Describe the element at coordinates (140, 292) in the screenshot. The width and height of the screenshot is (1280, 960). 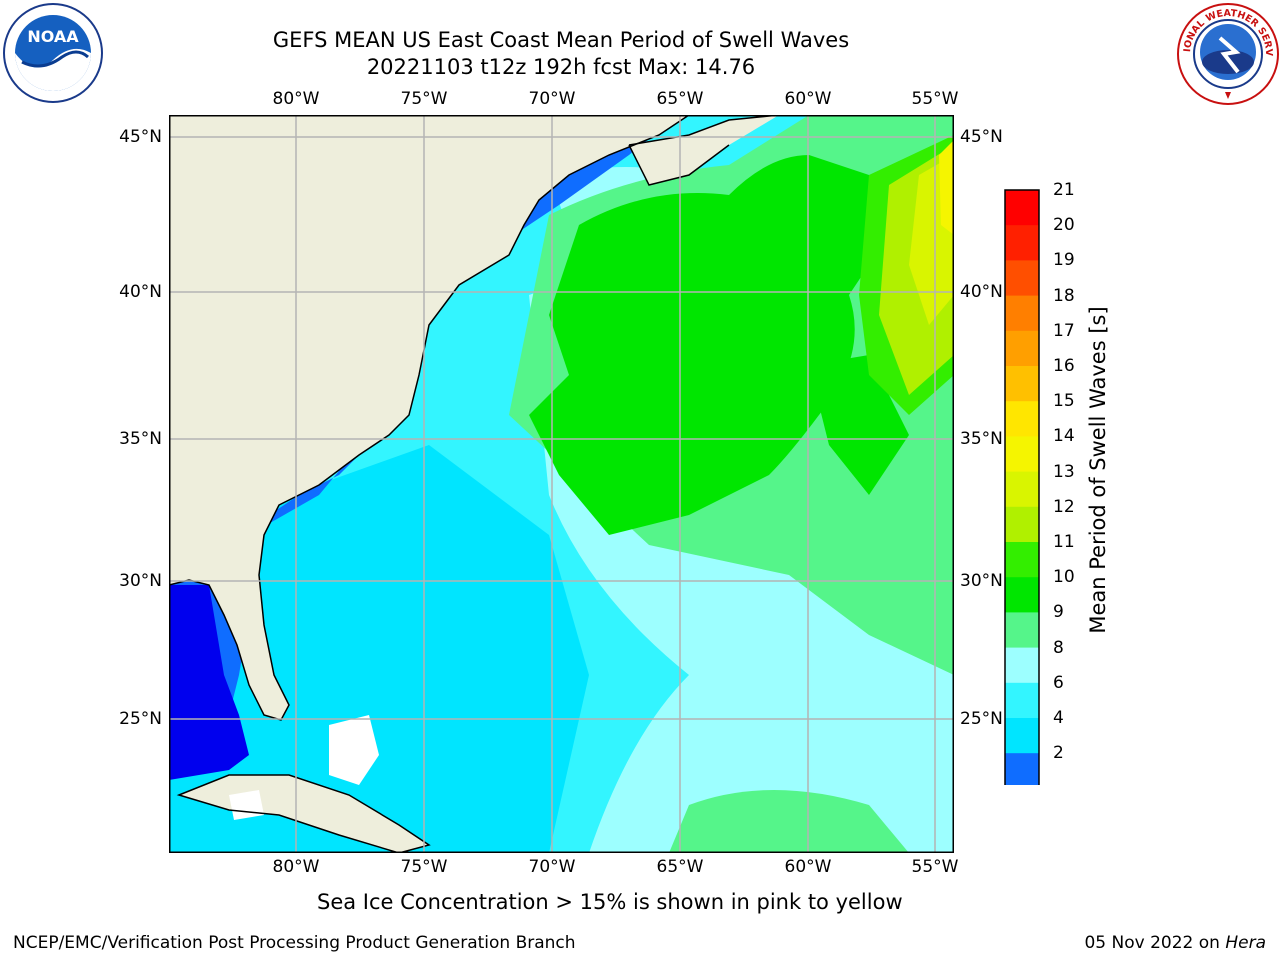
I see `lat-label-left: 40°N` at that location.